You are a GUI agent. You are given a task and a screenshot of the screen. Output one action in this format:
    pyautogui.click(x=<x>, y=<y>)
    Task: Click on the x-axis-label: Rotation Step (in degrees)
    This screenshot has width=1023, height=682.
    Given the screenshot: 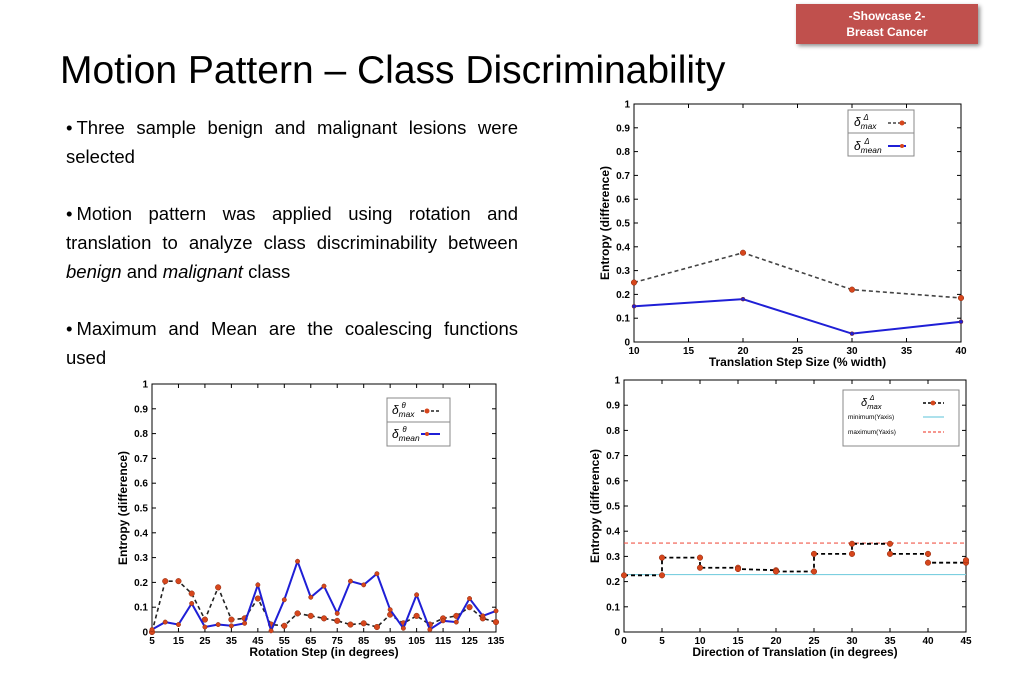 What is the action you would take?
    pyautogui.click(x=323, y=652)
    